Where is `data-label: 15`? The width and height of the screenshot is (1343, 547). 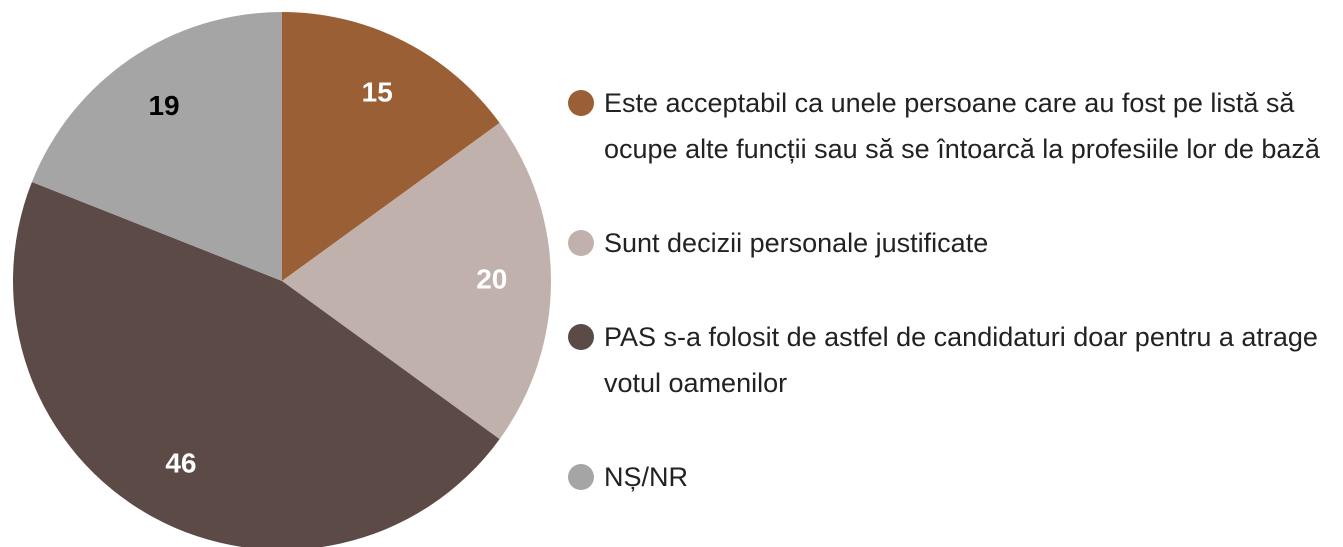 data-label: 15 is located at coordinates (377, 91).